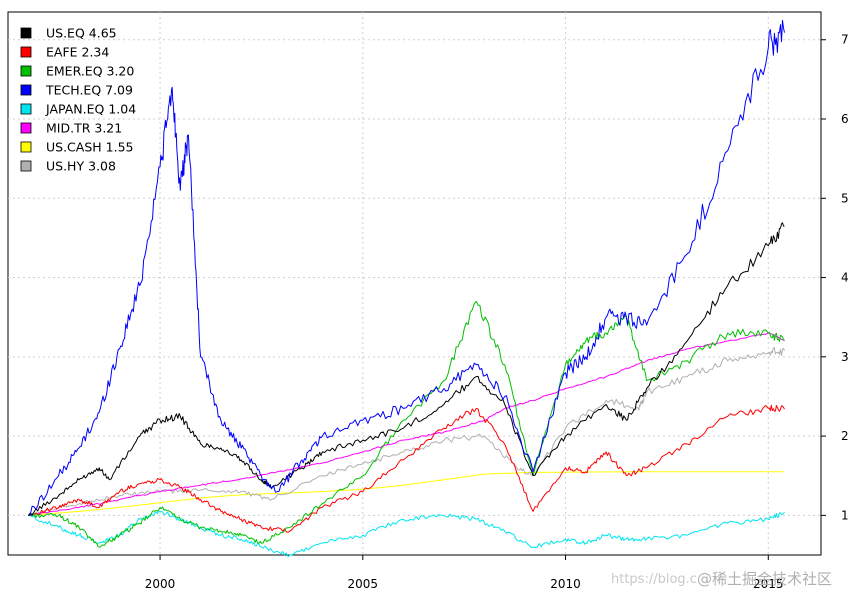 The height and width of the screenshot is (597, 858). What do you see at coordinates (464, 573) in the screenshot?
I see `x-axis: 2000 2005 2010 2015` at bounding box center [464, 573].